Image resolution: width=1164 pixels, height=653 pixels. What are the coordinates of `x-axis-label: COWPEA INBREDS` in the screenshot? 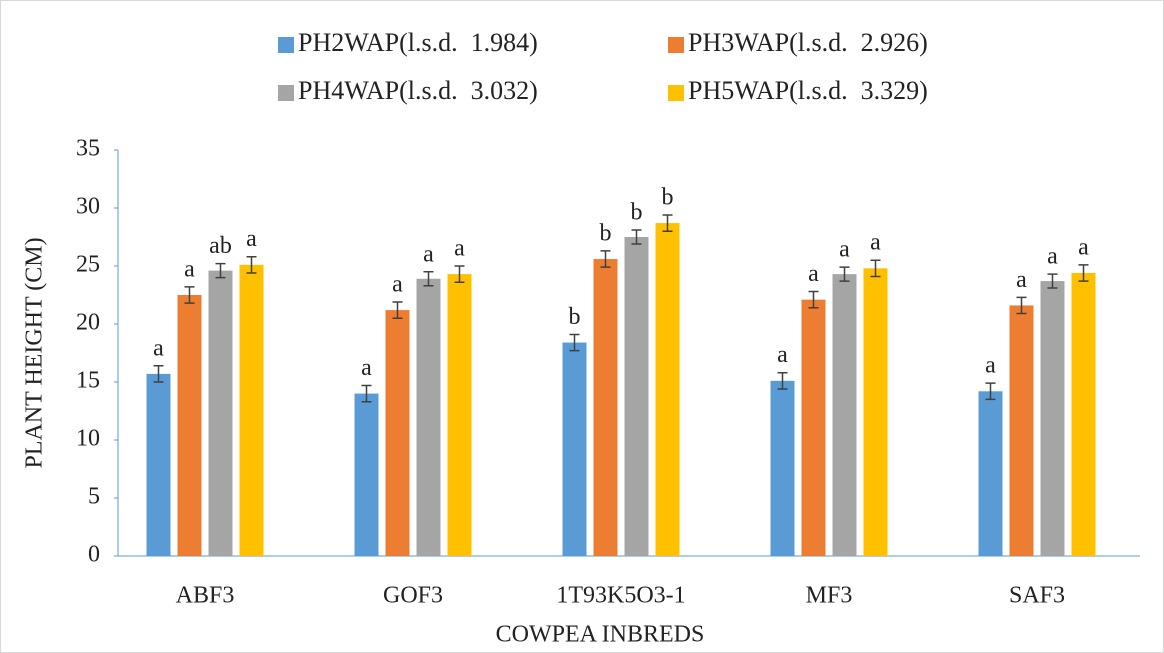 It's located at (600, 635).